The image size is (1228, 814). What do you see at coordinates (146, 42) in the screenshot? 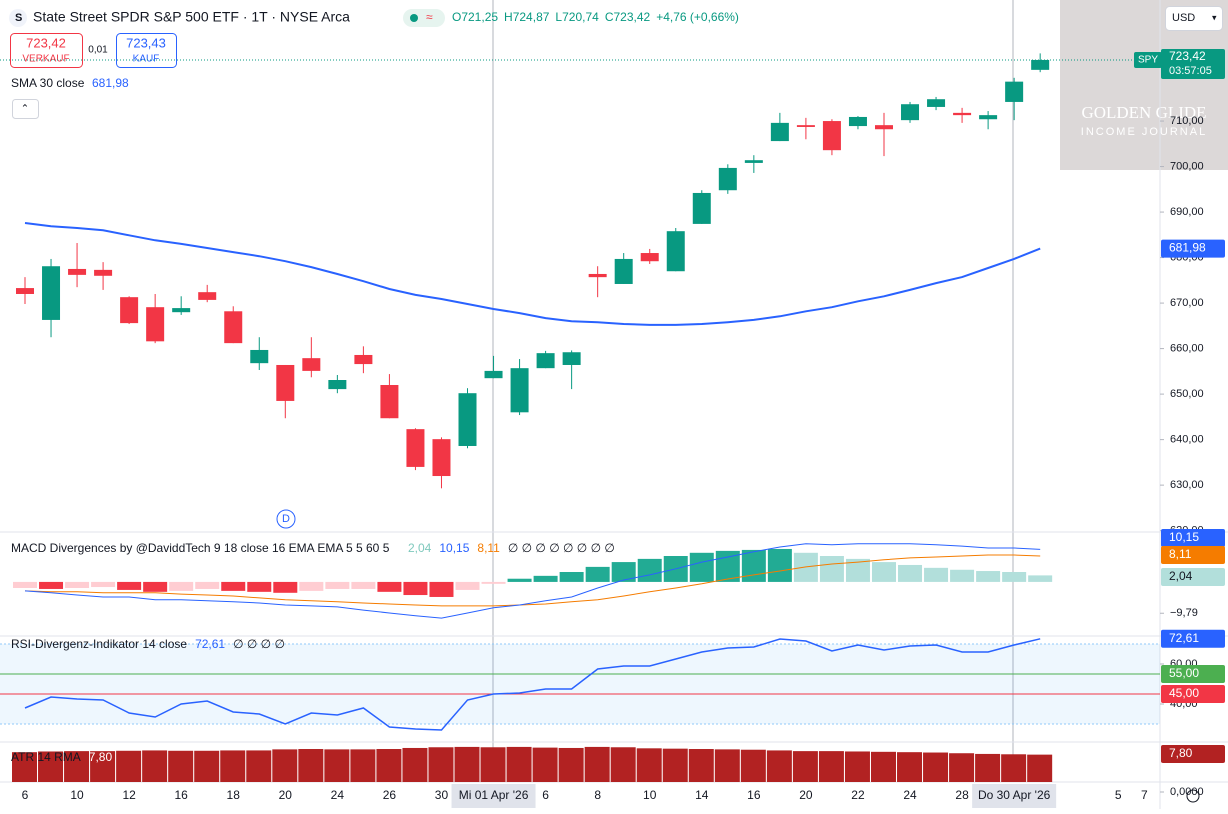
I see `ask-price: 723,43` at bounding box center [146, 42].